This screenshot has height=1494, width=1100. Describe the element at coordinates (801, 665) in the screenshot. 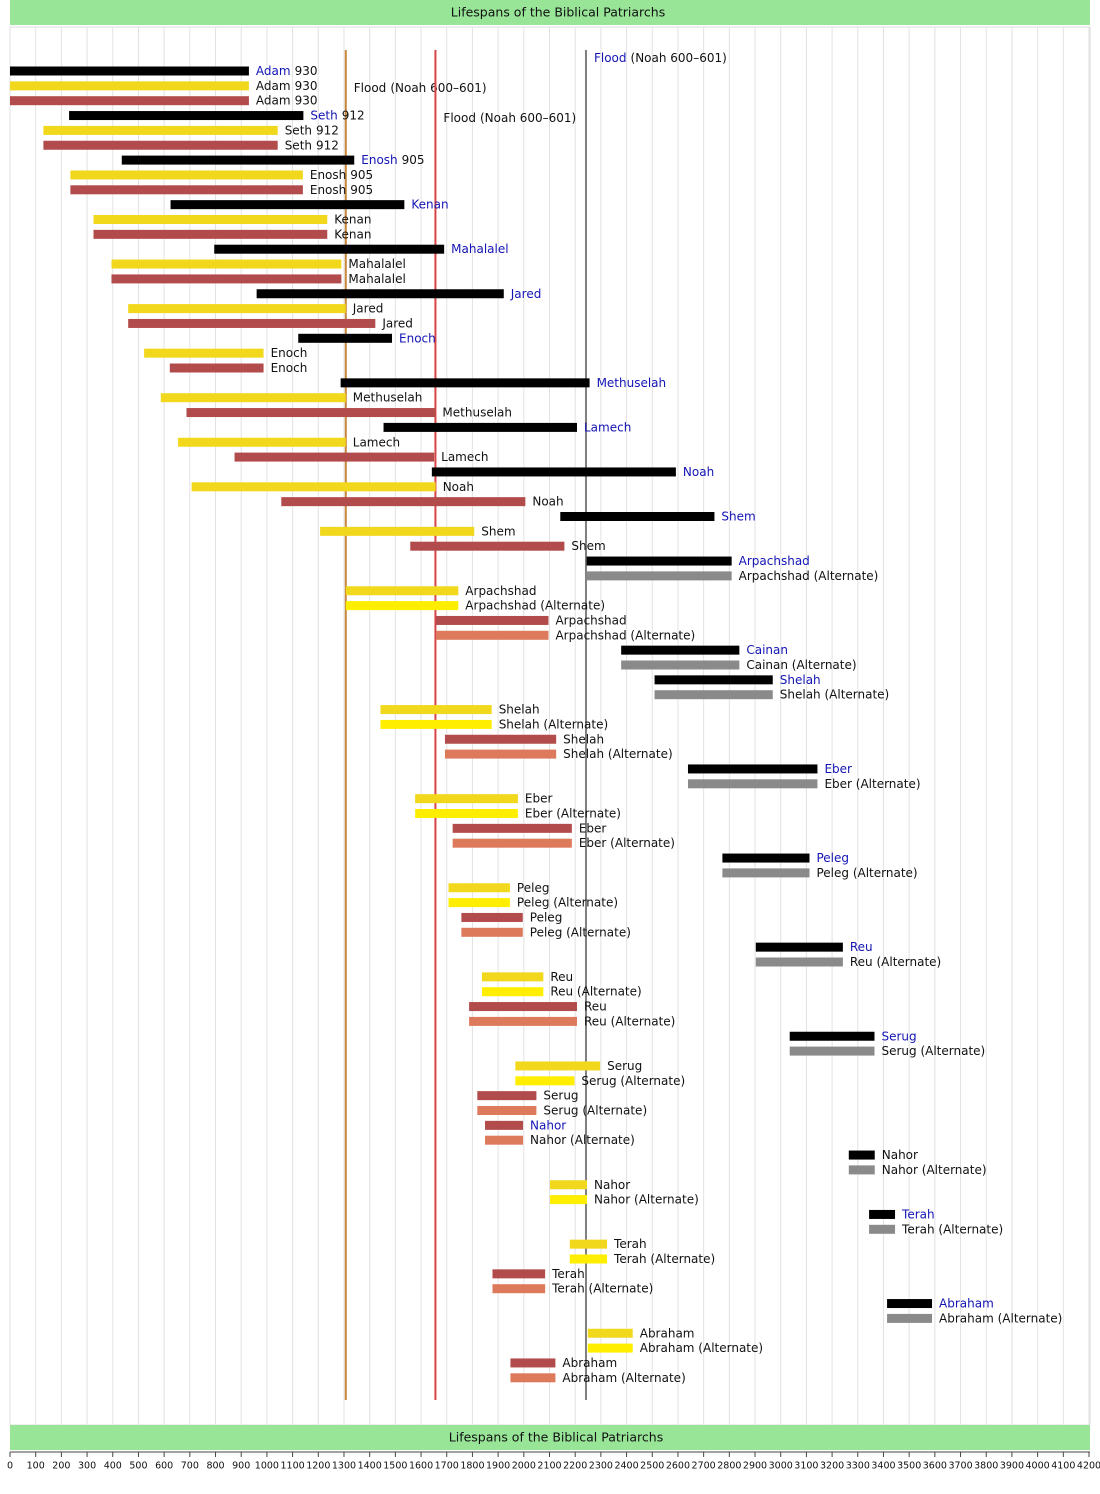

I see `patriarch-name: Cainan (Alternate)` at that location.